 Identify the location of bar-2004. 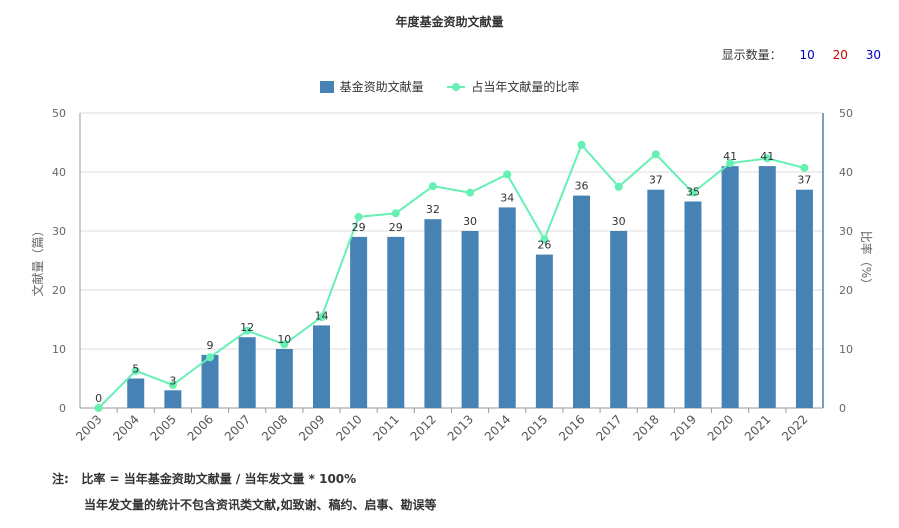
(136, 393).